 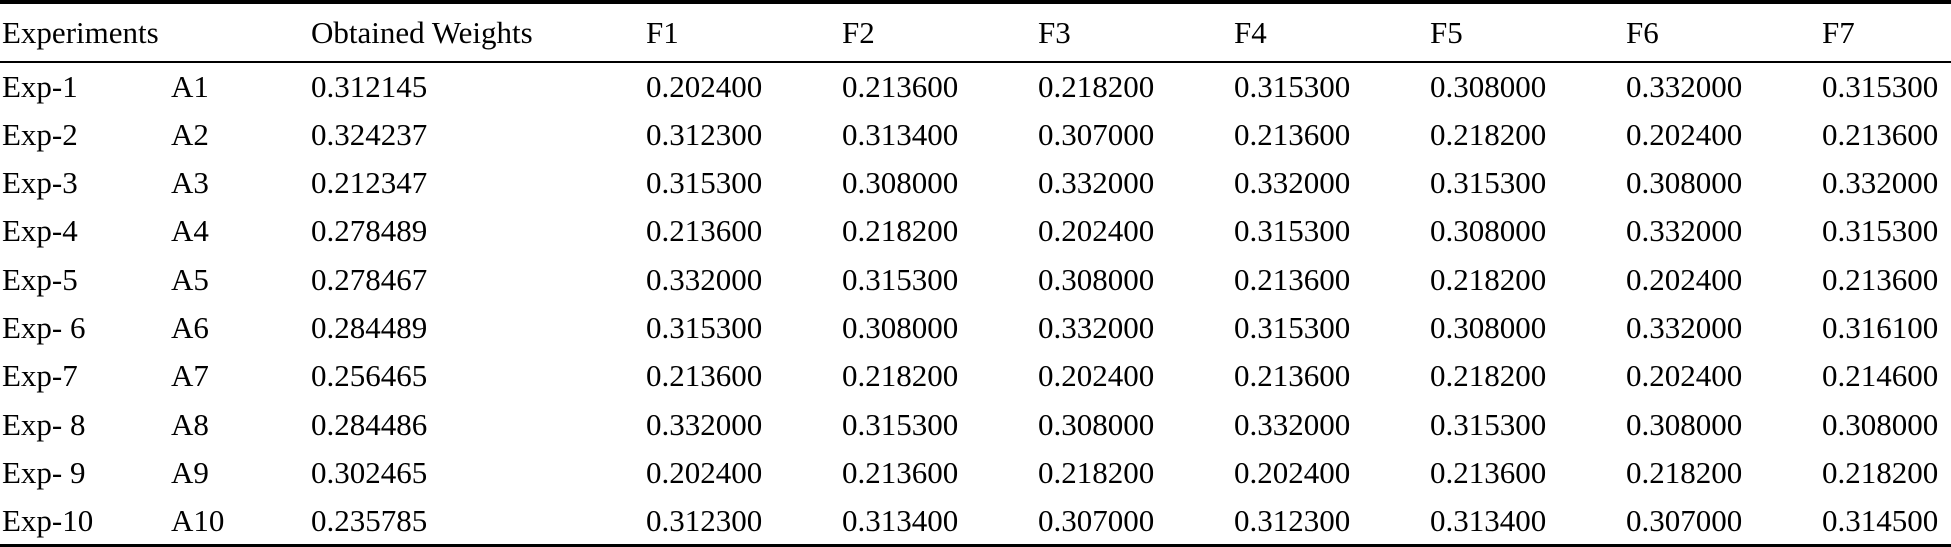 What do you see at coordinates (858, 32) in the screenshot?
I see `col-header-f2: F2` at bounding box center [858, 32].